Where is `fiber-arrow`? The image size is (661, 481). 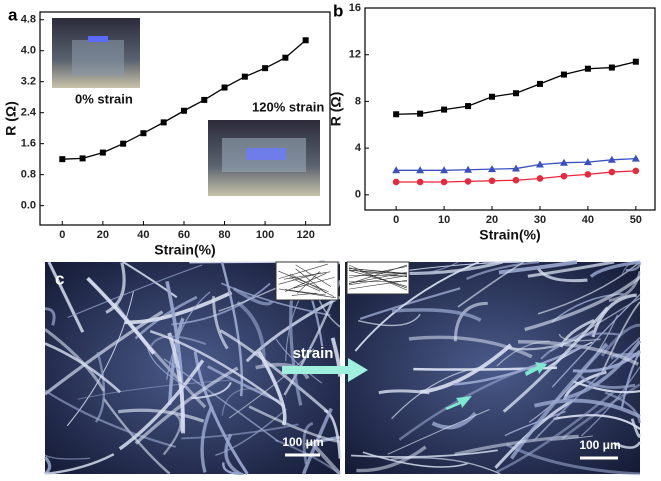
fiber-arrow is located at coordinates (536, 369).